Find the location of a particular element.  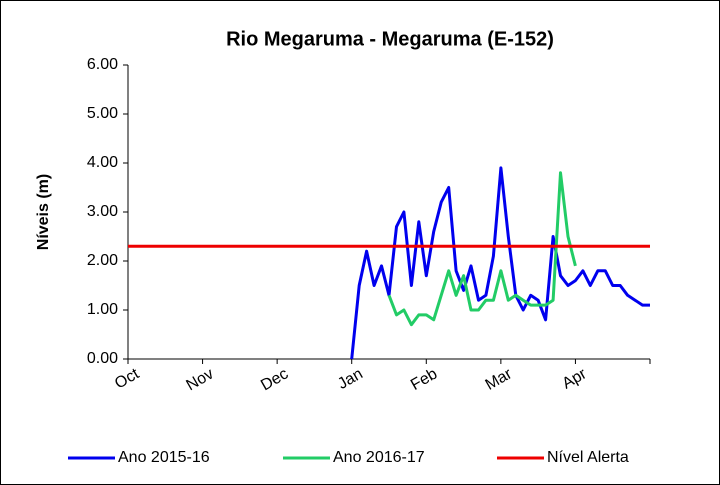

y-tick-label: 2.00 is located at coordinates (102, 260).